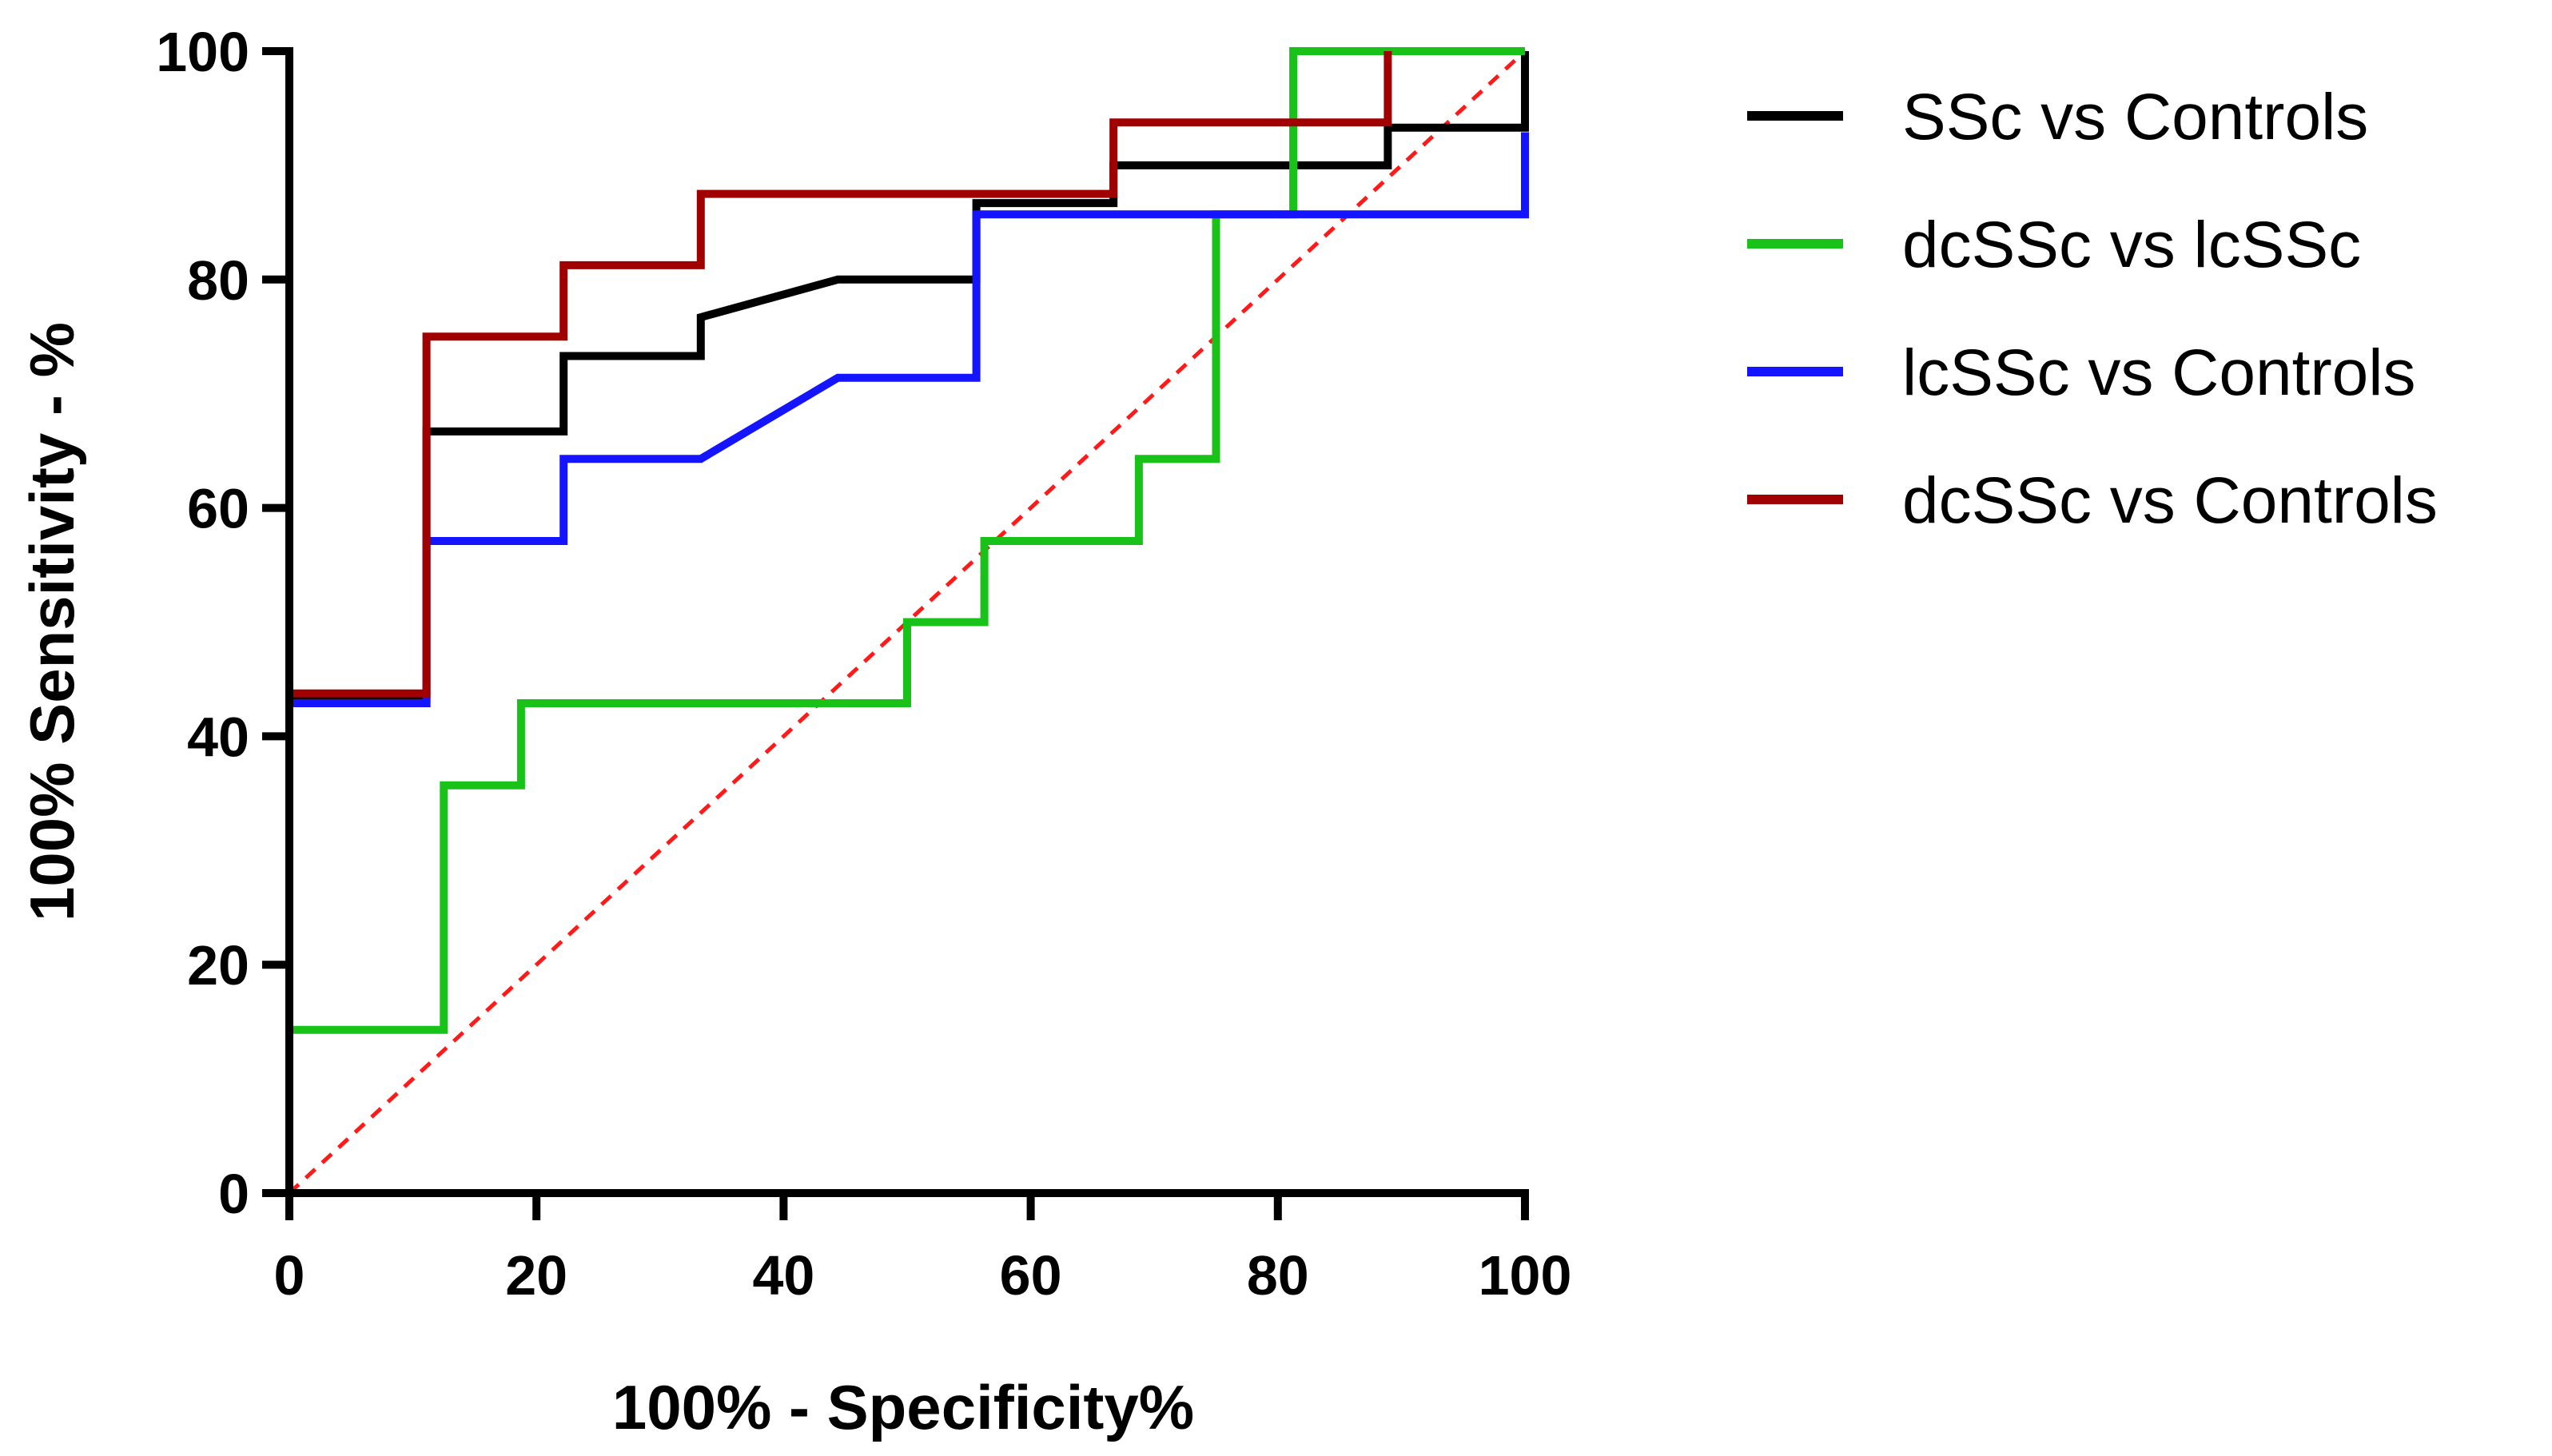 The image size is (2552, 1456). Describe the element at coordinates (536, 1275) in the screenshot. I see `x-tick-label: 20` at that location.